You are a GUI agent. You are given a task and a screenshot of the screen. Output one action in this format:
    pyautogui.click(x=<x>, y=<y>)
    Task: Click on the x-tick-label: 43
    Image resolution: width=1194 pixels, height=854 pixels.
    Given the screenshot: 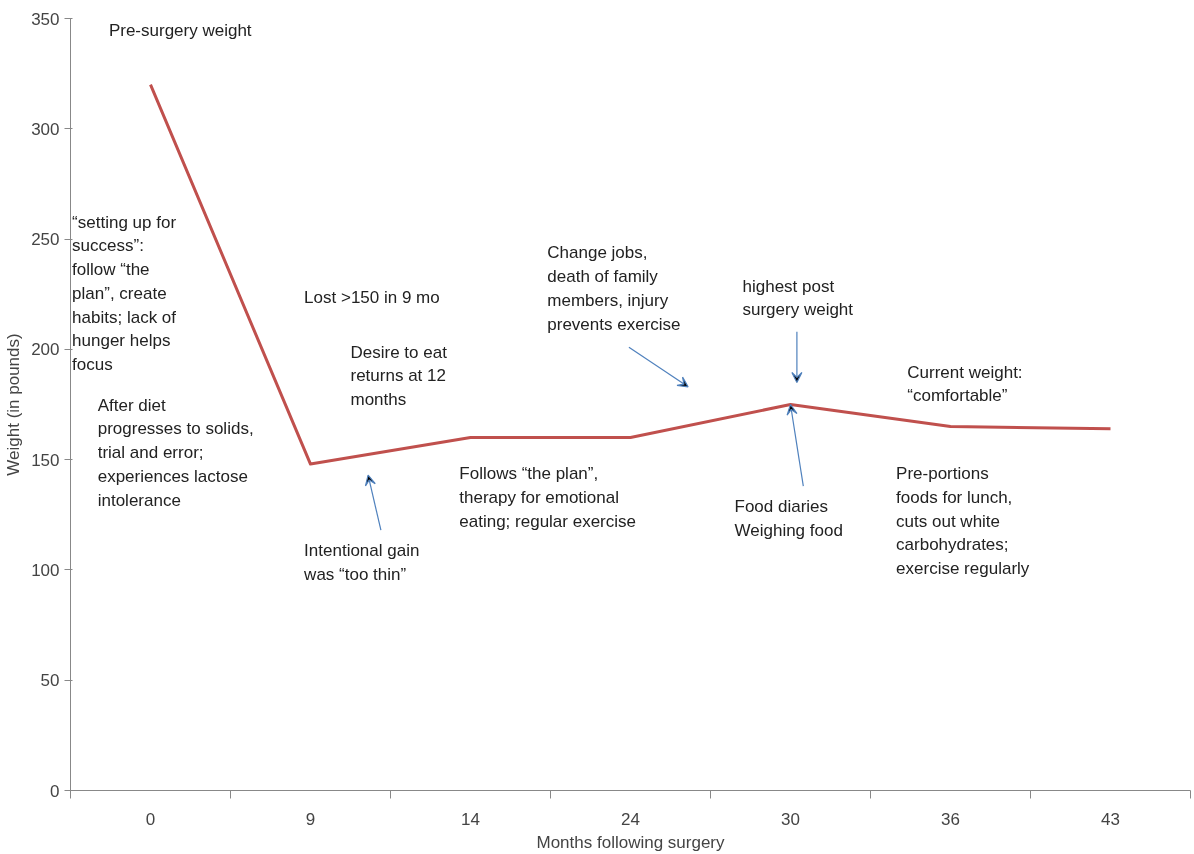 What is the action you would take?
    pyautogui.click(x=1110, y=819)
    